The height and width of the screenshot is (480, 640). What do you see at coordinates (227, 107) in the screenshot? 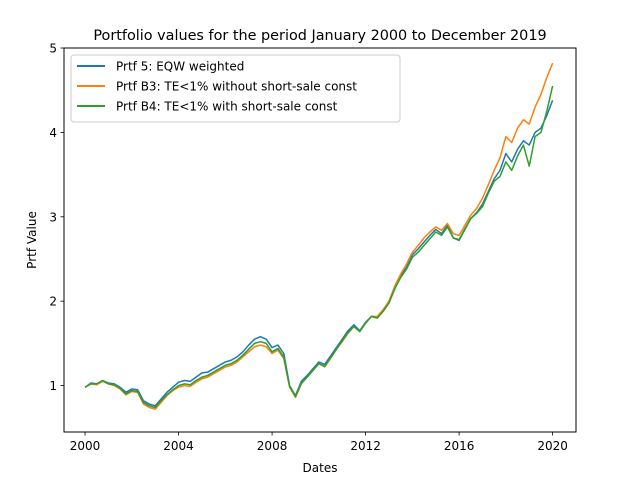
I see `legend-label-3: Prtf B4: TE<1% with short-sale const` at bounding box center [227, 107].